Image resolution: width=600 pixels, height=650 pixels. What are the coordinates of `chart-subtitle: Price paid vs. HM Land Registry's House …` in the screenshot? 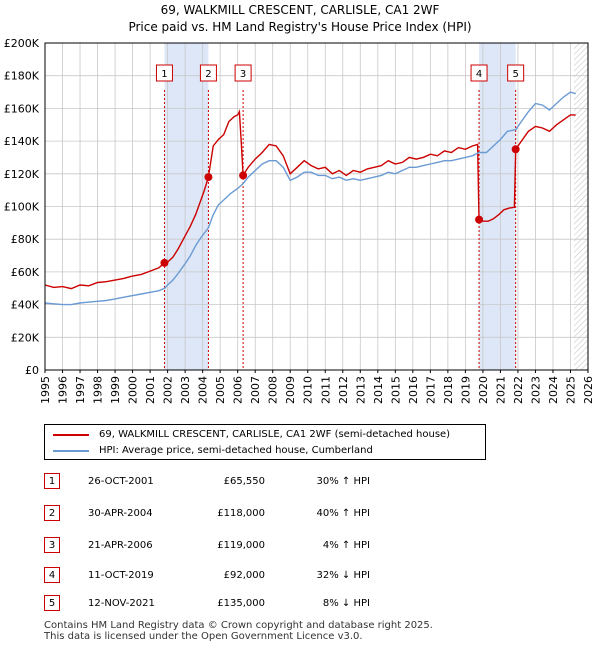 It's located at (300, 27).